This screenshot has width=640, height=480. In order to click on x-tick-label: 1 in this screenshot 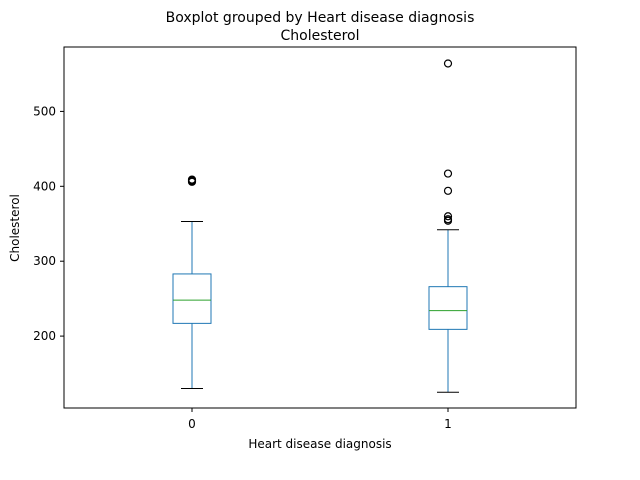, I will do `click(448, 424)`.